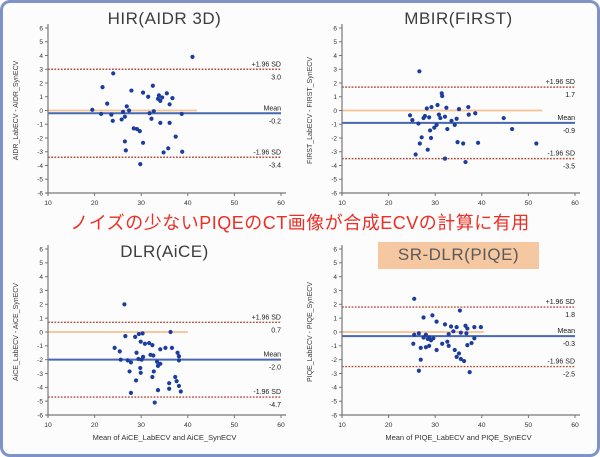  I want to click on svg-text: -3.5, so click(569, 167).